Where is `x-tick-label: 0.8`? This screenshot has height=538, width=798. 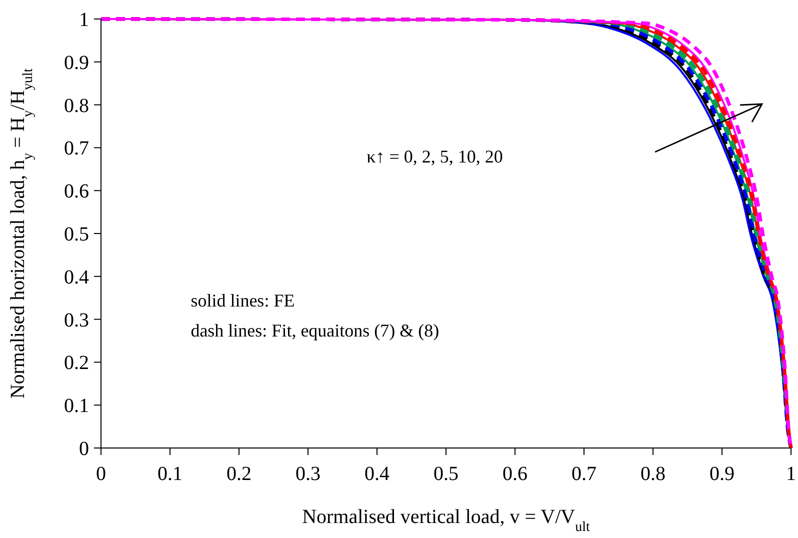
x-tick-label: 0.8 is located at coordinates (653, 474).